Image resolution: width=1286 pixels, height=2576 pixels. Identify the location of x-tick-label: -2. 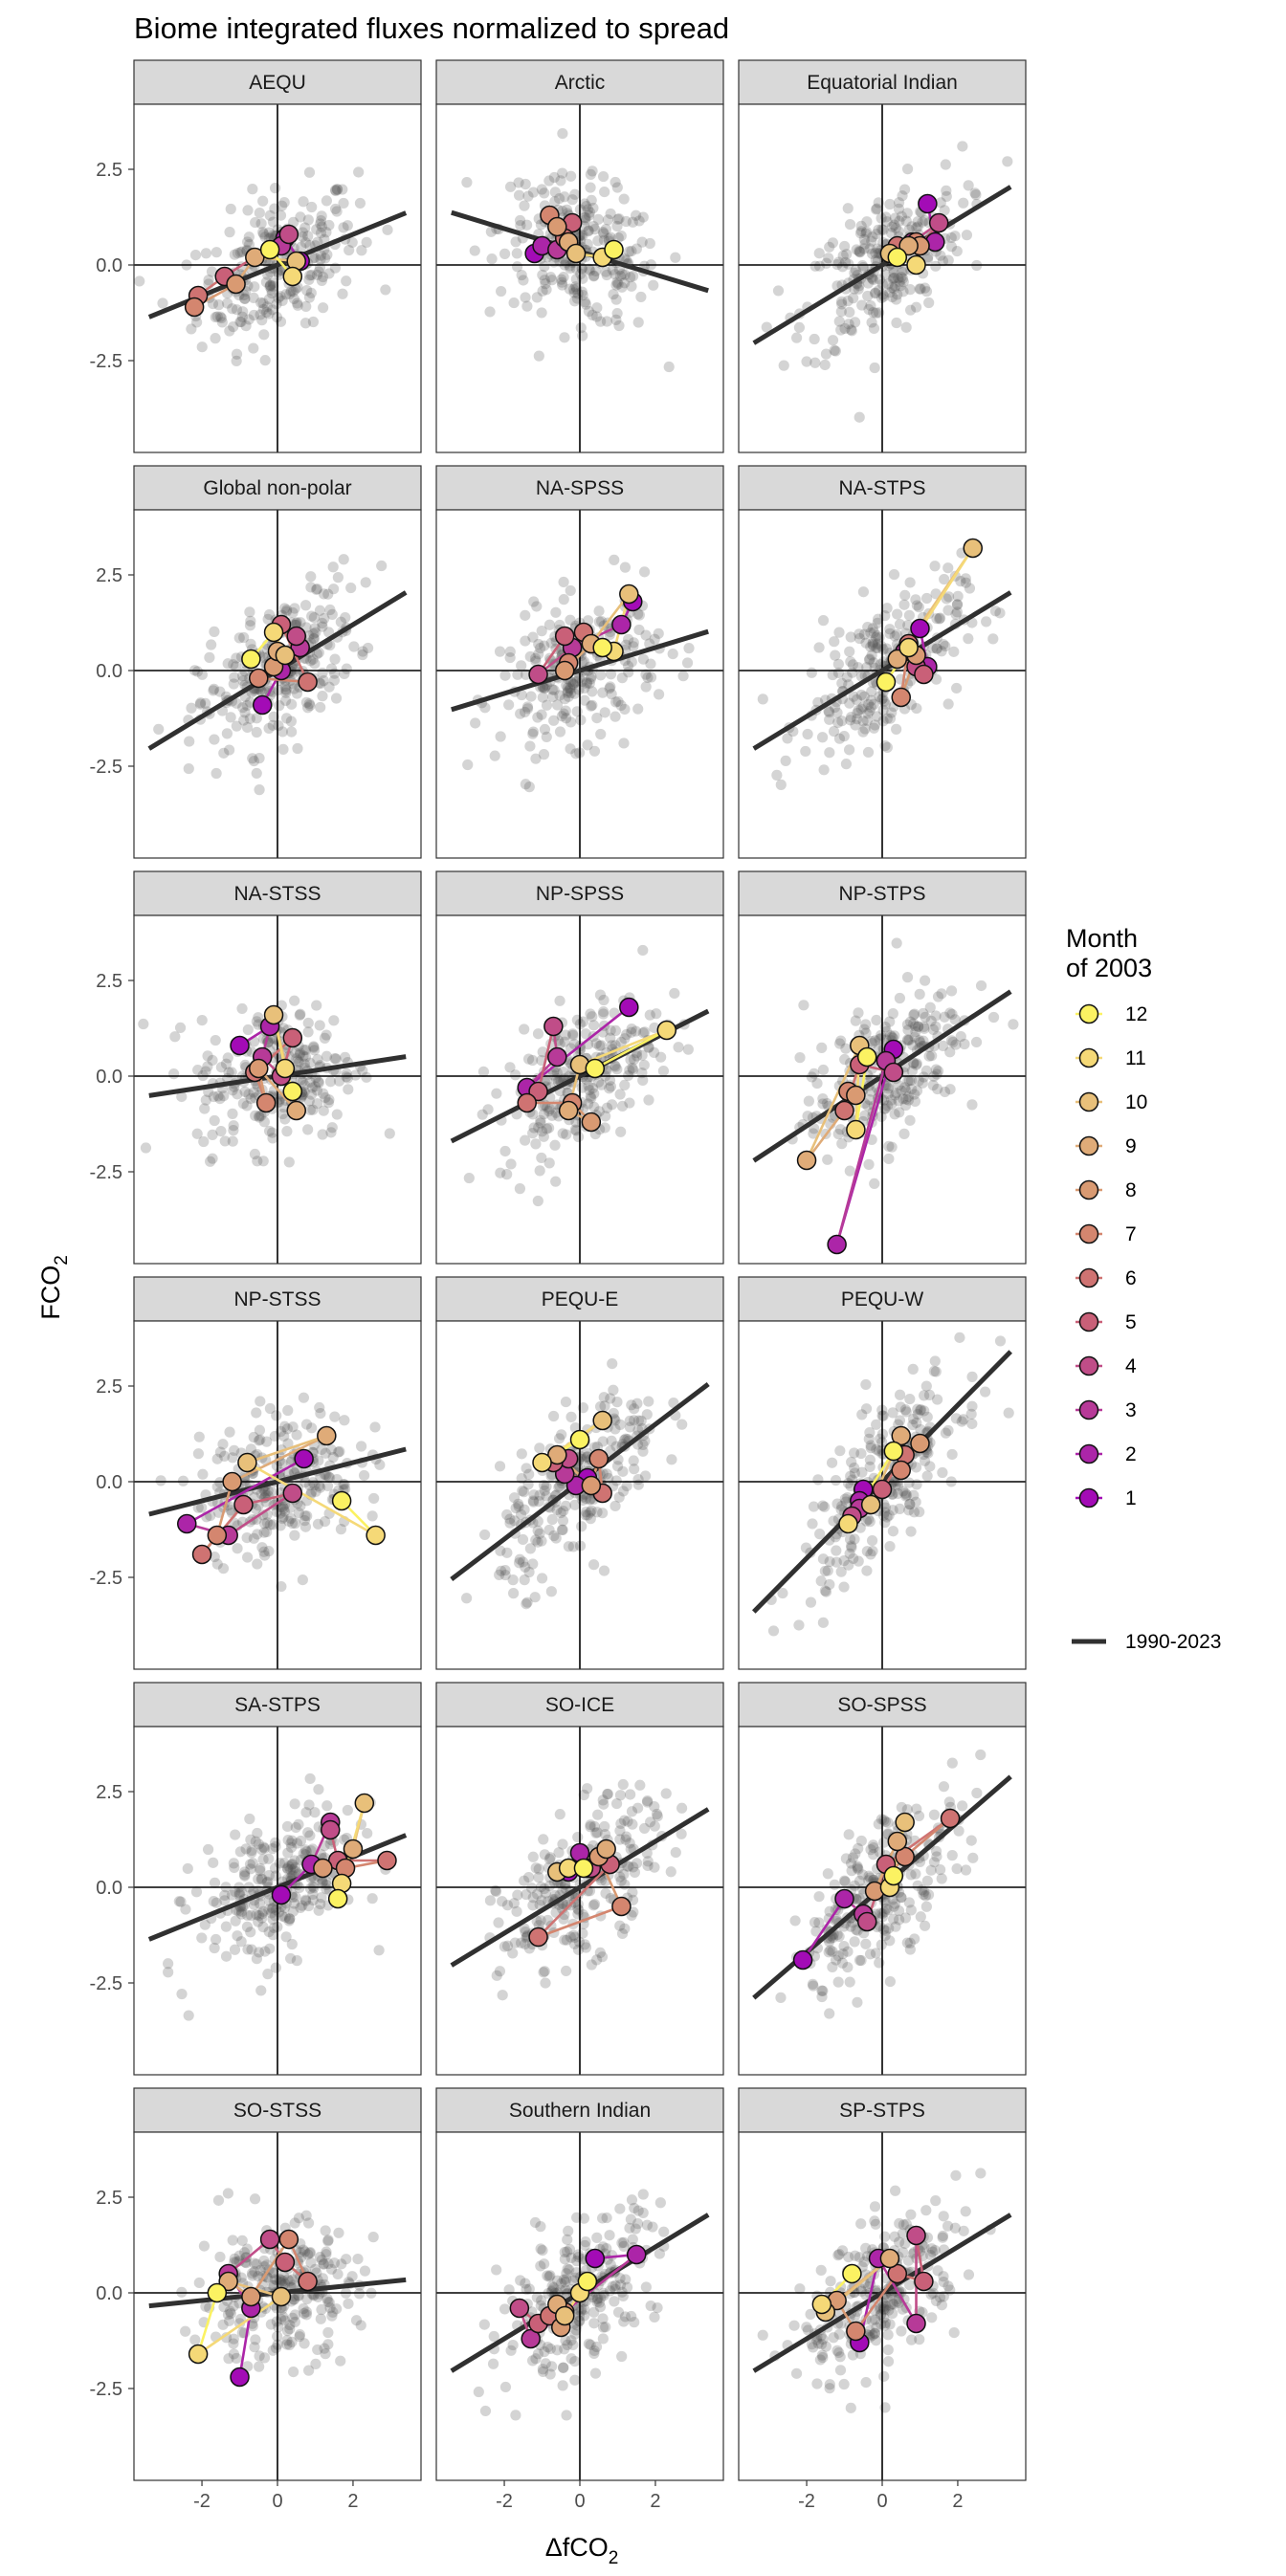
(202, 2501).